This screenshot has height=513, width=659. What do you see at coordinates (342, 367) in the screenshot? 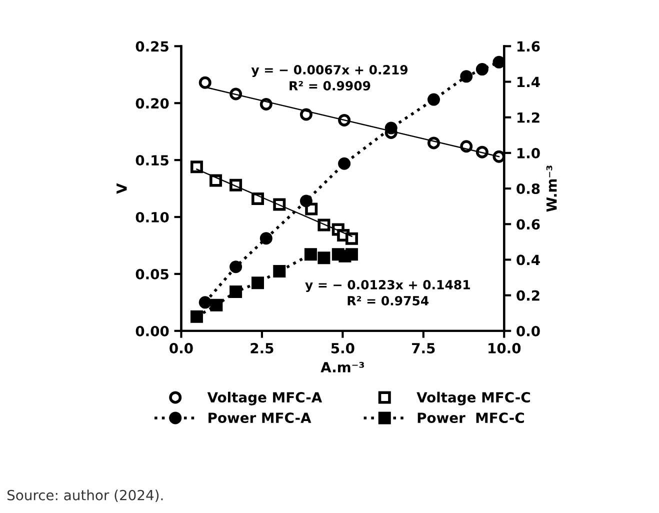
I see `x-axis-title: A.m⁻³` at bounding box center [342, 367].